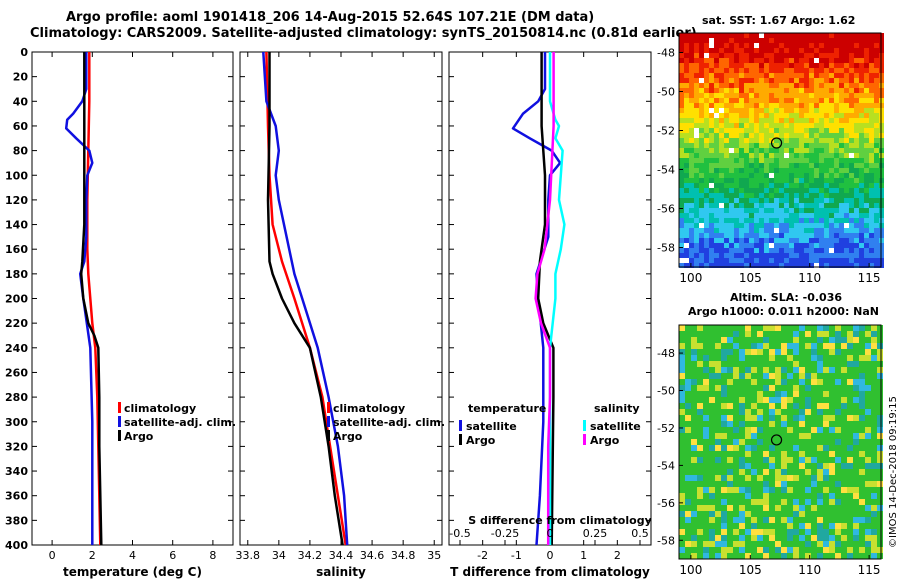  I want to click on ytick-label: 240, so click(16, 348).